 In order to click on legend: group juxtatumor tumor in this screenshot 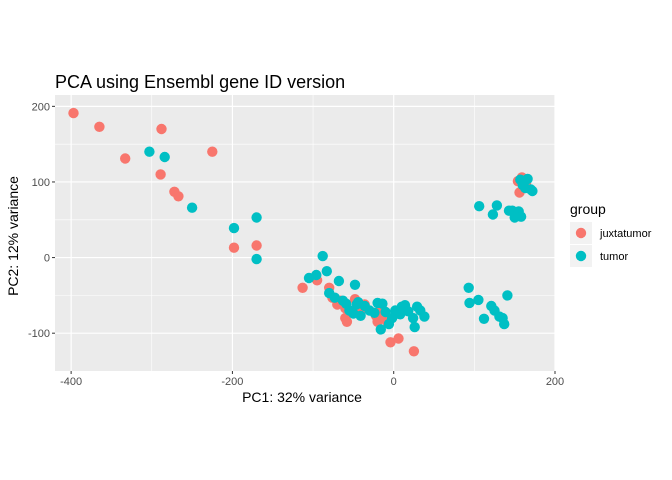, I will do `click(611, 234)`.